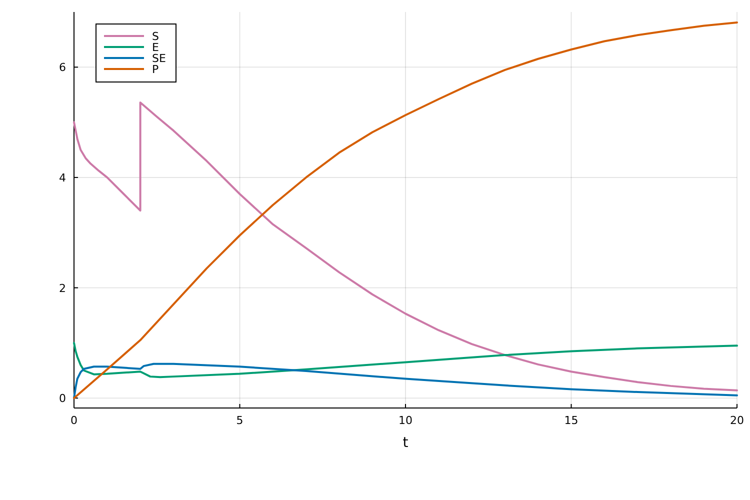 The width and height of the screenshot is (750, 500). Describe the element at coordinates (240, 420) in the screenshot. I see `x-tick-label: 5` at that location.